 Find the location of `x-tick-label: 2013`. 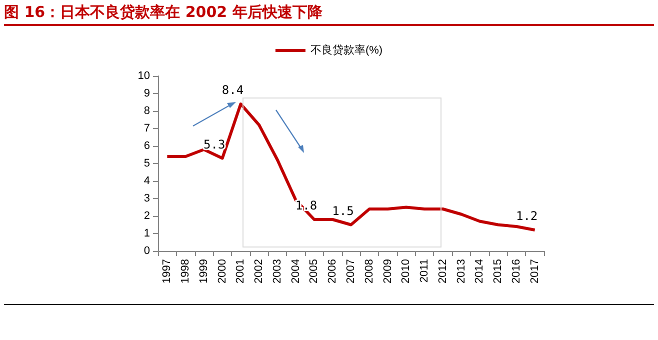

x-tick-label: 2013 is located at coordinates (461, 271).